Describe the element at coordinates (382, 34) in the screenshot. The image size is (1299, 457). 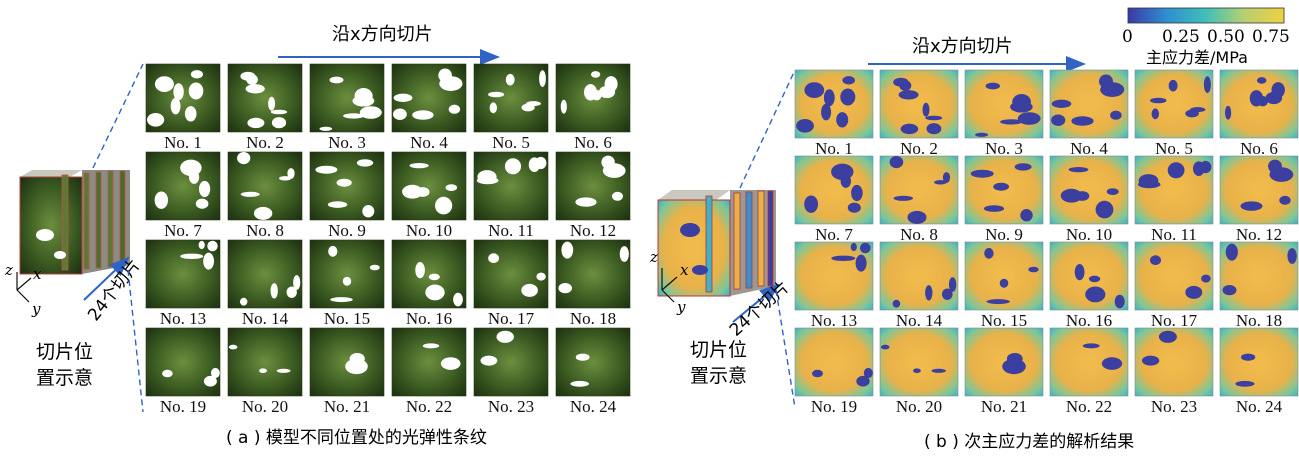
I see `panel-a-arrow-label: 沿x方向切片` at that location.